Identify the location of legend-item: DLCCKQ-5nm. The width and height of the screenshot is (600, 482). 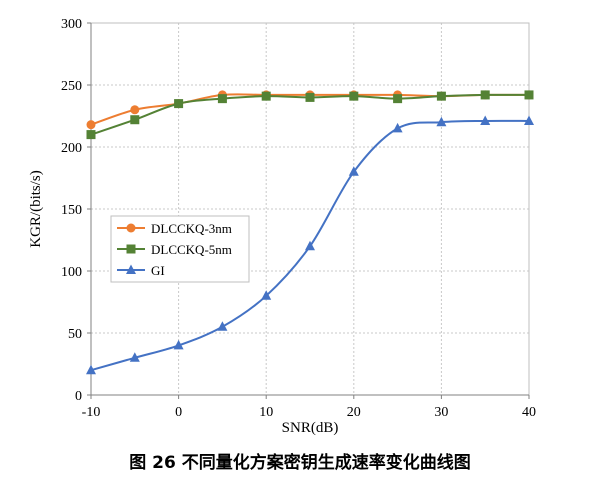
(174, 249).